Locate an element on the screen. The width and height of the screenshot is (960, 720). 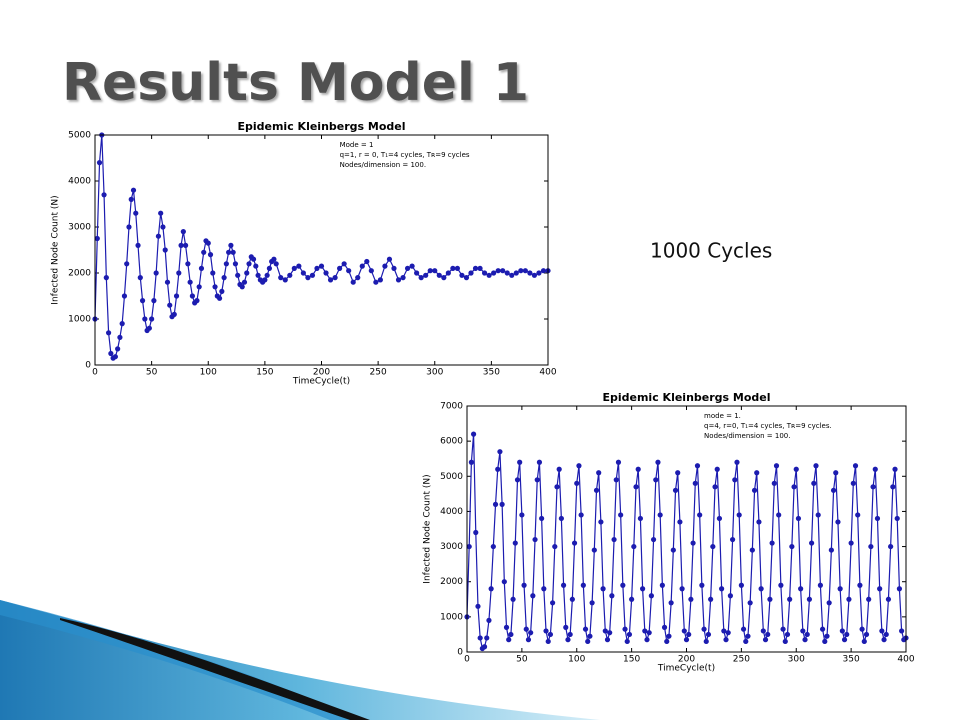
x-tick-label: 0 is located at coordinates (95, 373).